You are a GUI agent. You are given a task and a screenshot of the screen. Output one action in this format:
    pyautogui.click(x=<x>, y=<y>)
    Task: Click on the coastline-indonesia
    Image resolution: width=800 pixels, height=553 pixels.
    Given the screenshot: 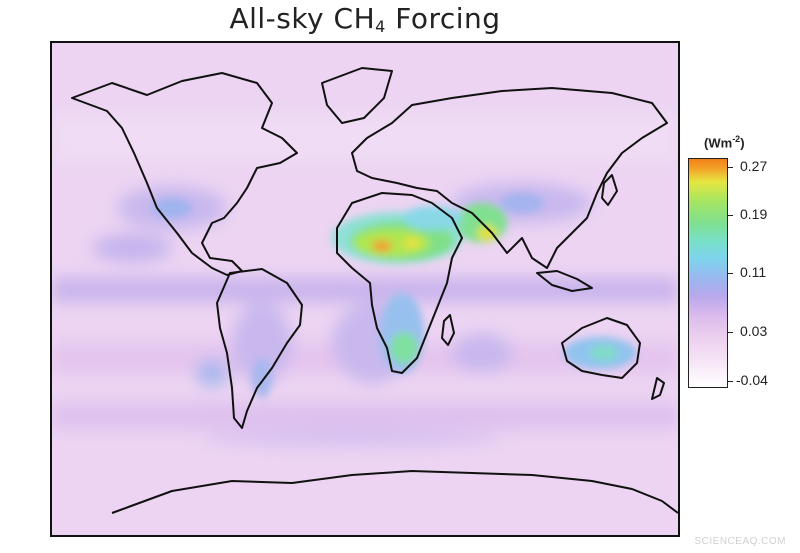 What is the action you would take?
    pyautogui.click(x=564, y=281)
    